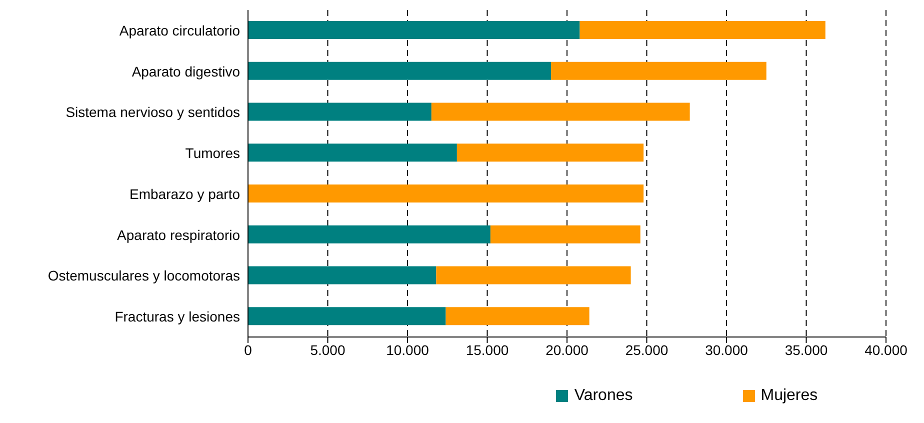  What do you see at coordinates (185, 194) in the screenshot?
I see `y-tick-label: Embarazo y parto` at bounding box center [185, 194].